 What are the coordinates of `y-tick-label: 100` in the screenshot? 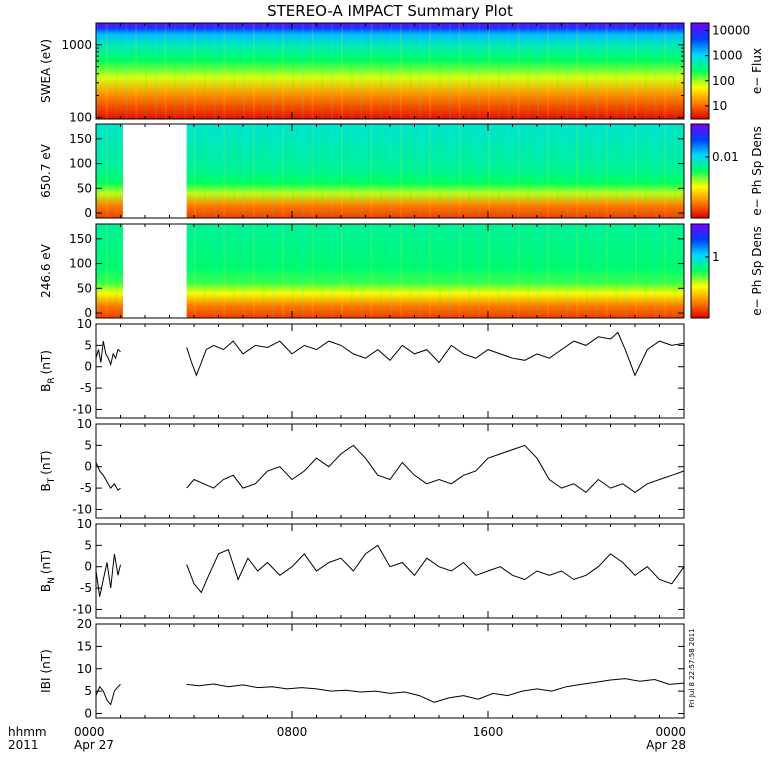 It's located at (80, 164).